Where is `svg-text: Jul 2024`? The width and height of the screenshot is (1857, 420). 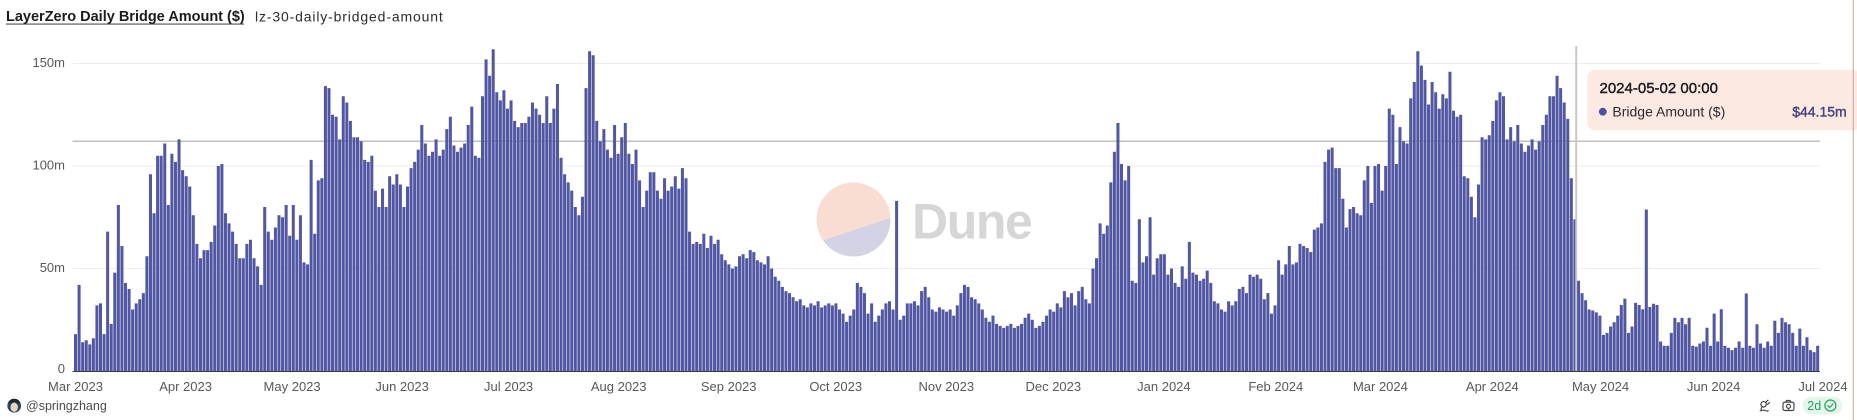 svg-text: Jul 2024 is located at coordinates (1822, 386).